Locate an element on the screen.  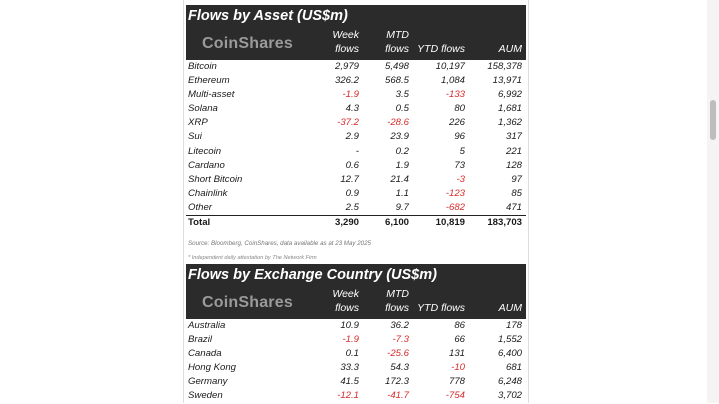
asset-name: Chainlink is located at coordinates (208, 193).